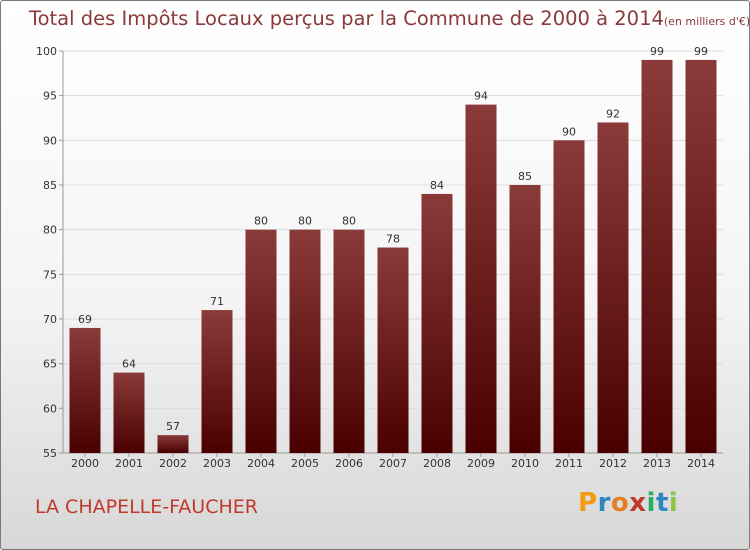 This screenshot has height=550, width=750. Describe the element at coordinates (85, 390) in the screenshot. I see `bar-2000` at that location.